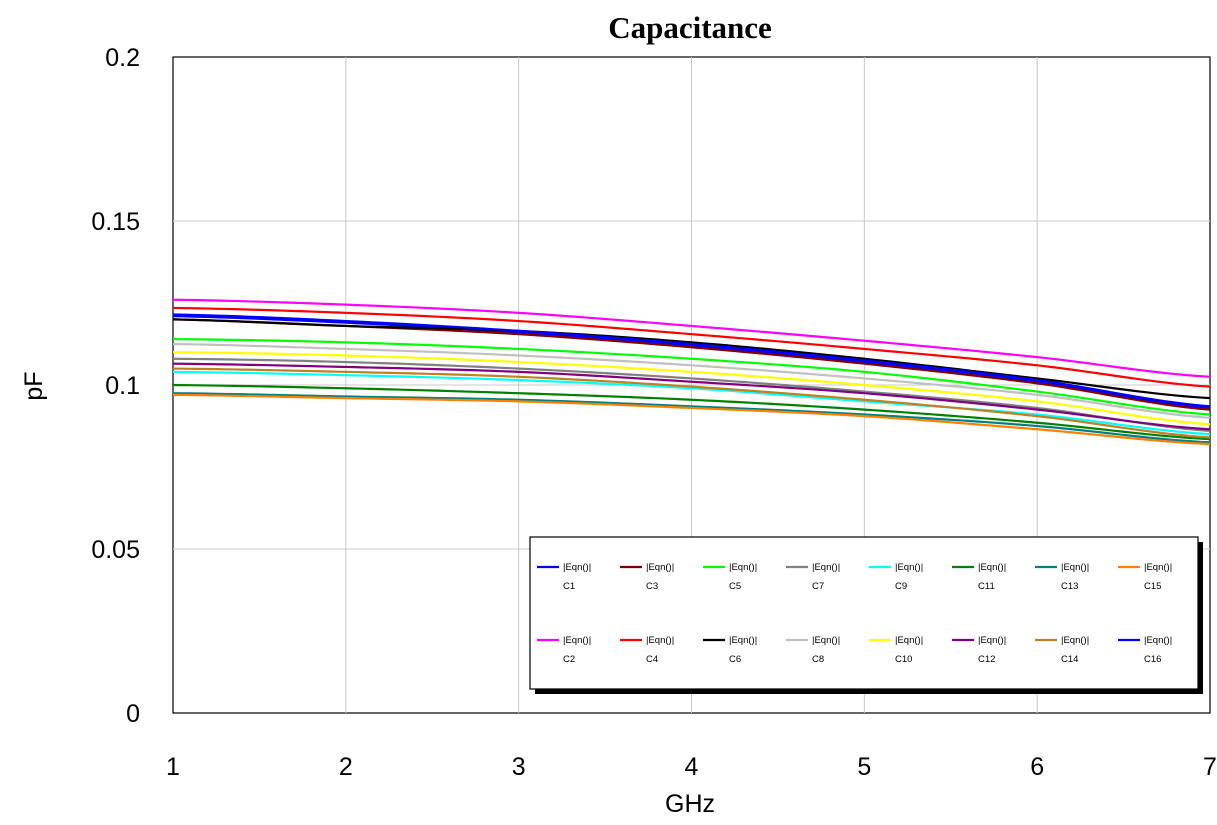  I want to click on y-tick-labels: 0 0.05 0.1 0.15 0.2, so click(115, 386).